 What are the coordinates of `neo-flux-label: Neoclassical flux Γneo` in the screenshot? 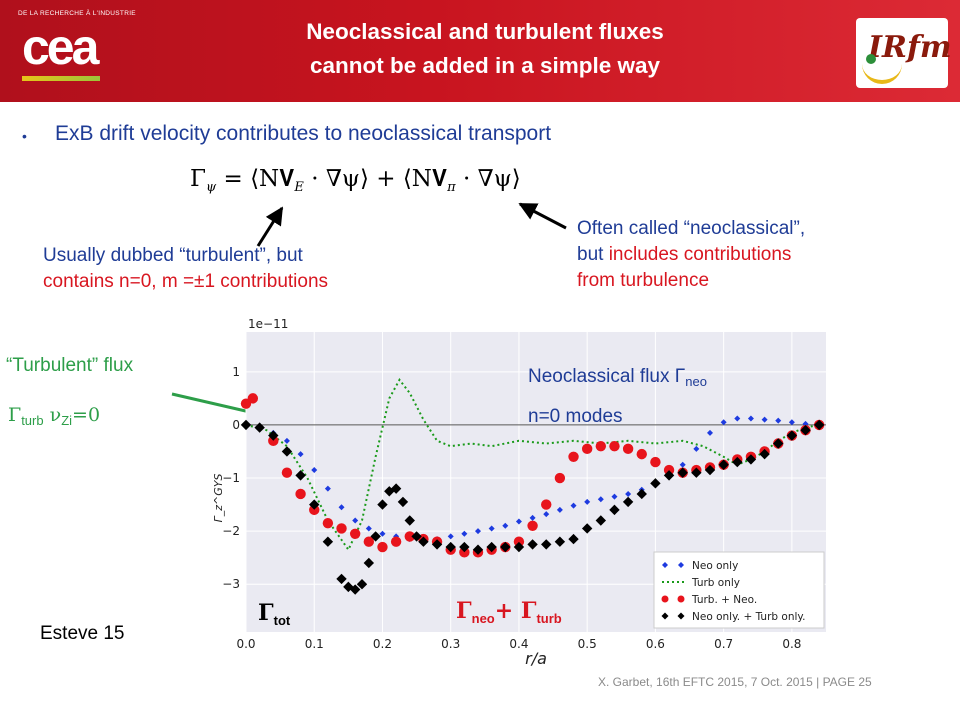 It's located at (617, 377).